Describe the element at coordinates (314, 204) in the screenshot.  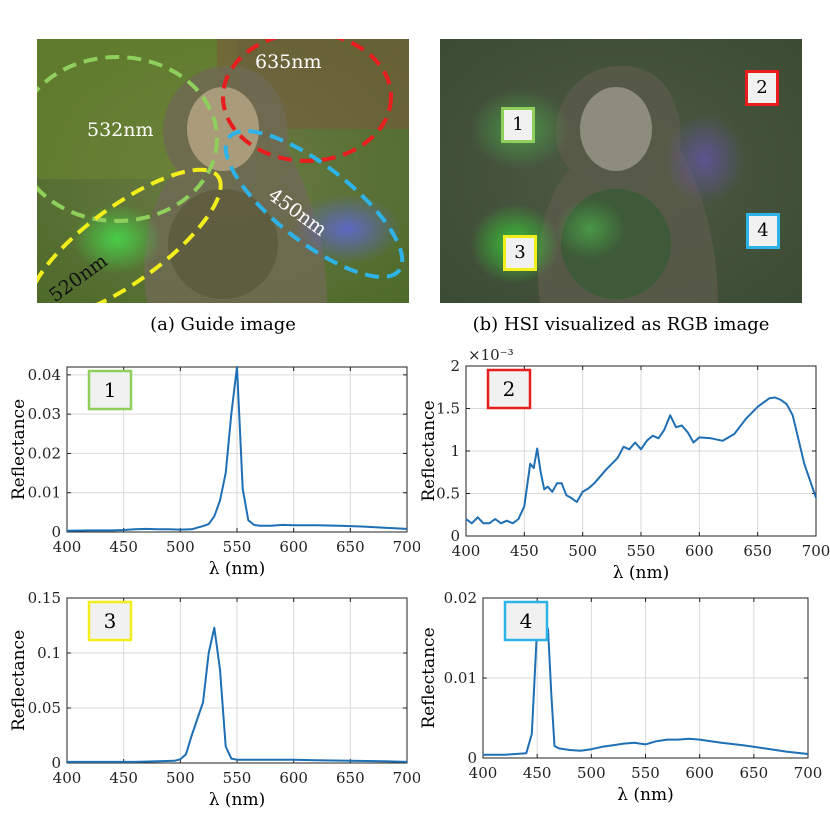
I see `guide-ellipse-cyan` at that location.